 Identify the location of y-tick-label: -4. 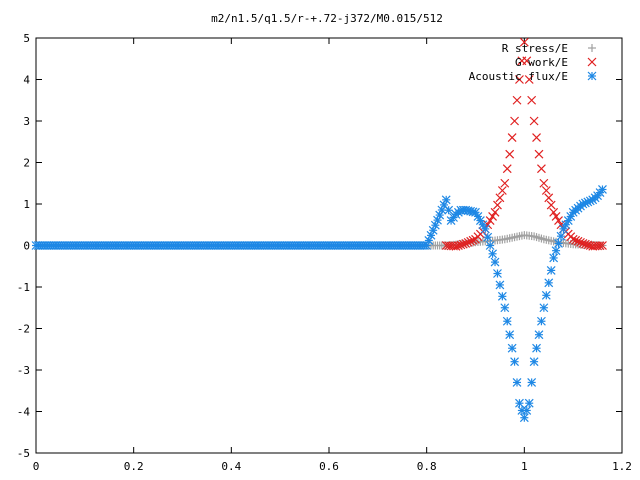
(24, 412).